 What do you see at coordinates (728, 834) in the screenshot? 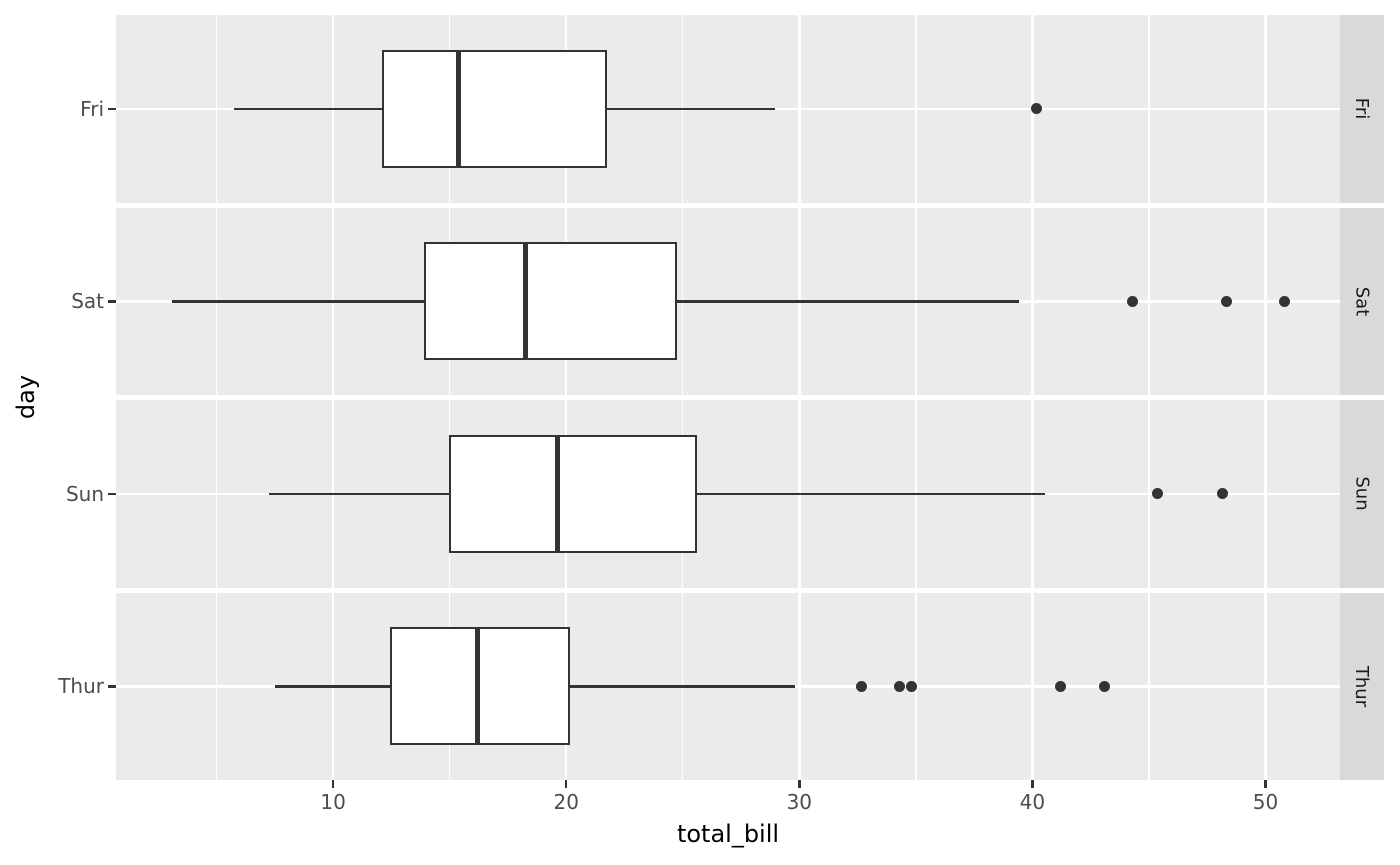
I see `x-axis-title: total_bill` at bounding box center [728, 834].